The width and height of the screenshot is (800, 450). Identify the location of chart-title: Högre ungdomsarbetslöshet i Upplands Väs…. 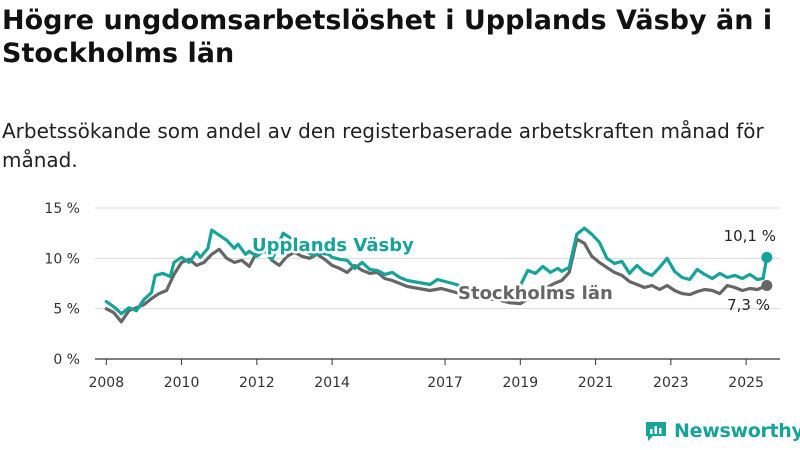
(387, 37).